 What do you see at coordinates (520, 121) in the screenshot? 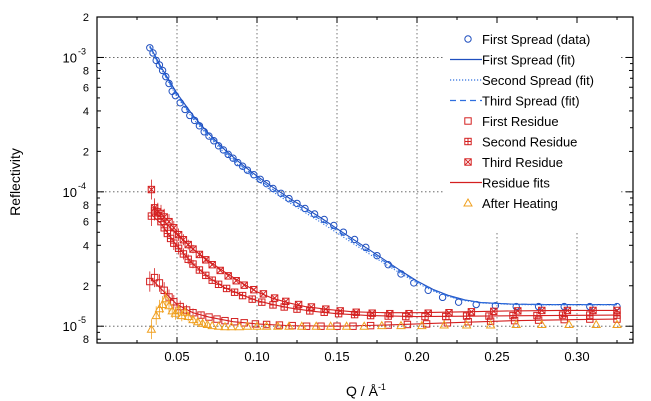
I see `legend-label: First Residue` at bounding box center [520, 121].